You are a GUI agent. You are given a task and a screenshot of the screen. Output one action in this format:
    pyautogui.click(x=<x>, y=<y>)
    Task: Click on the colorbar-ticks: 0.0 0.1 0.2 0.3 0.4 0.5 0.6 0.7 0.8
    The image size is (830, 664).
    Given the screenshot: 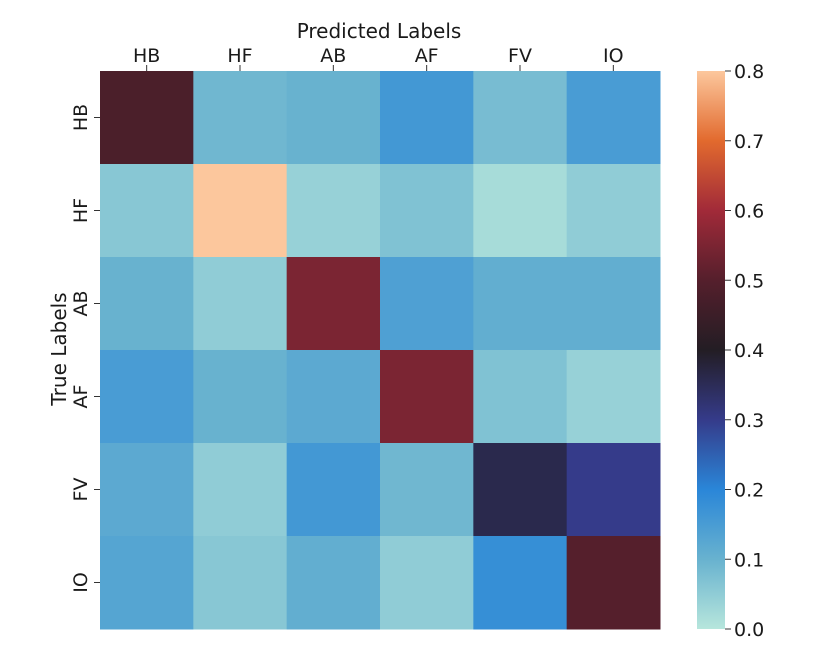 What is the action you would take?
    pyautogui.click(x=744, y=351)
    